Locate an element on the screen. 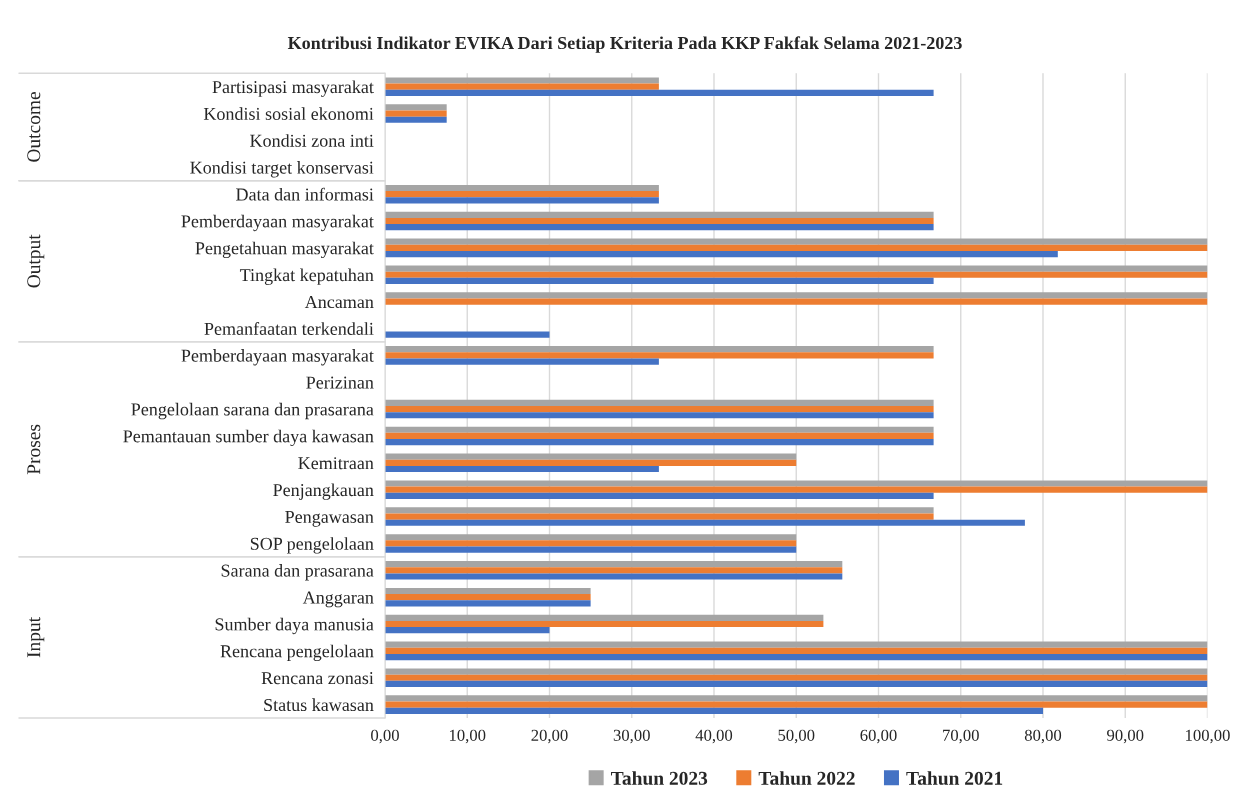 This screenshot has width=1250, height=805. y-tick-label: Pemanfaatan terkendali is located at coordinates (289, 328).